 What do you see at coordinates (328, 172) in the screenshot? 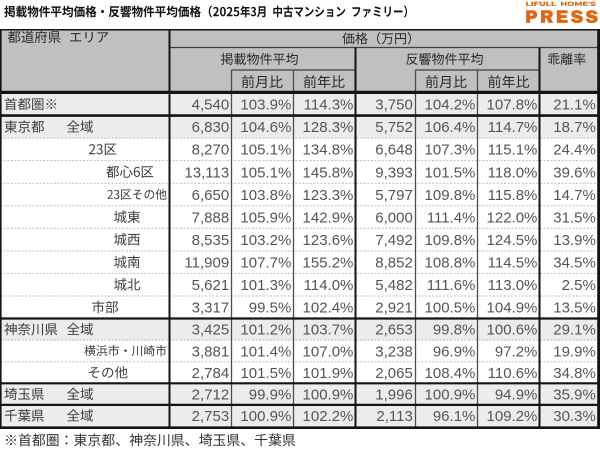
I see `svg-text: 145.8%` at bounding box center [328, 172].